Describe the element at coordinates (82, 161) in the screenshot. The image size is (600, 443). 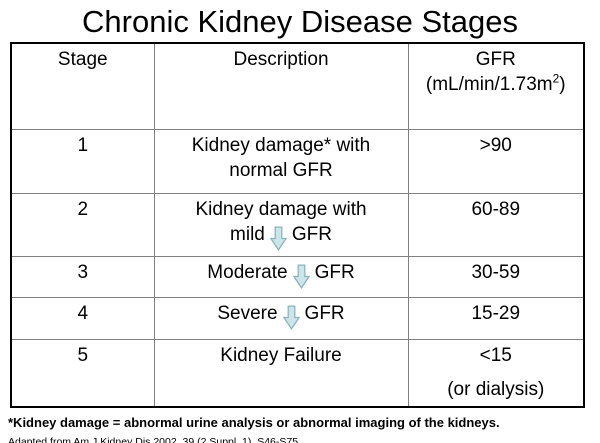
I see `stage-cell: 1` at that location.